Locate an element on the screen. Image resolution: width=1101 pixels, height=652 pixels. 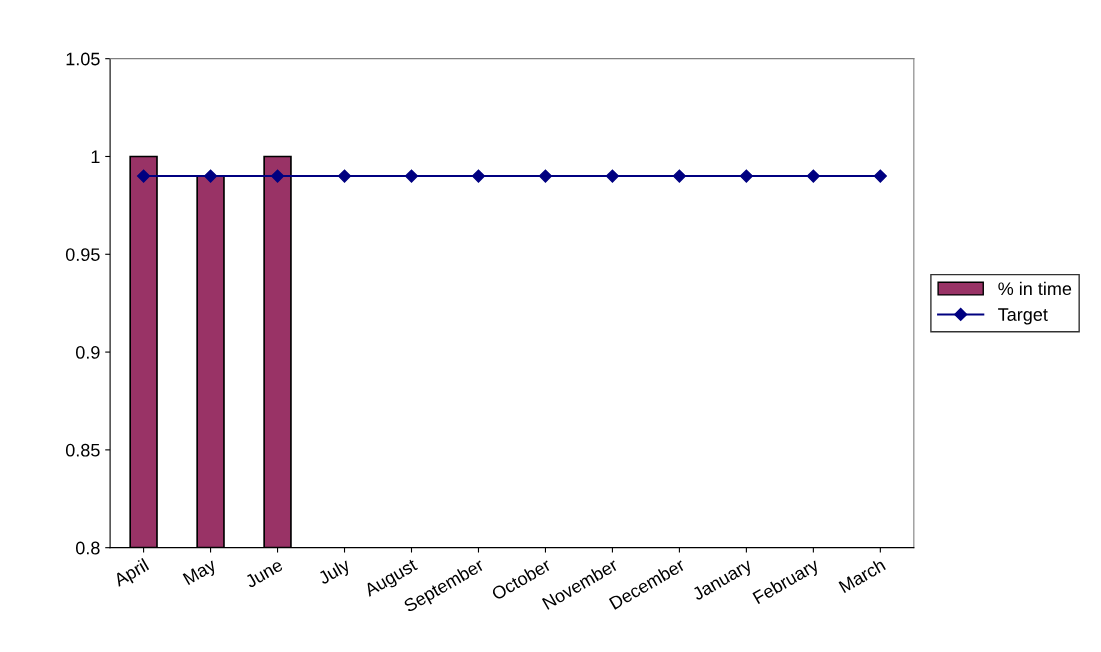
y-tick-label: 0.9 is located at coordinates (87, 352).